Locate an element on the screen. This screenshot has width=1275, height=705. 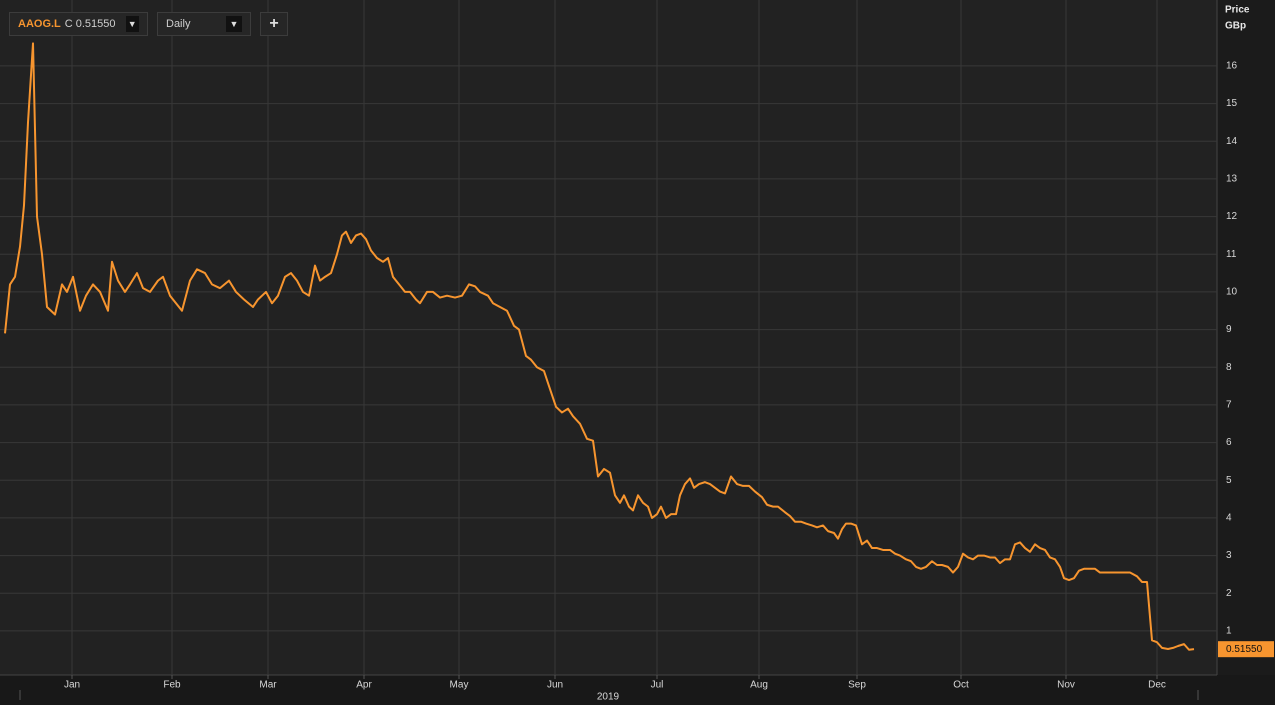
y-tick-label: 8 is located at coordinates (1229, 367).